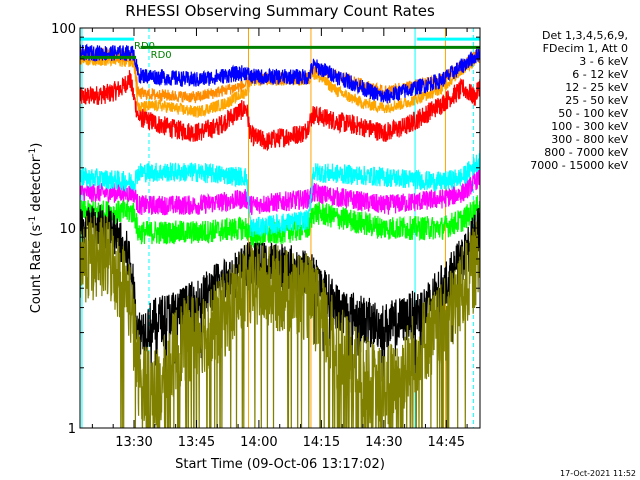 This screenshot has width=640, height=480. I want to click on legend-entry-5: 100 - 300 keV, so click(589, 126).